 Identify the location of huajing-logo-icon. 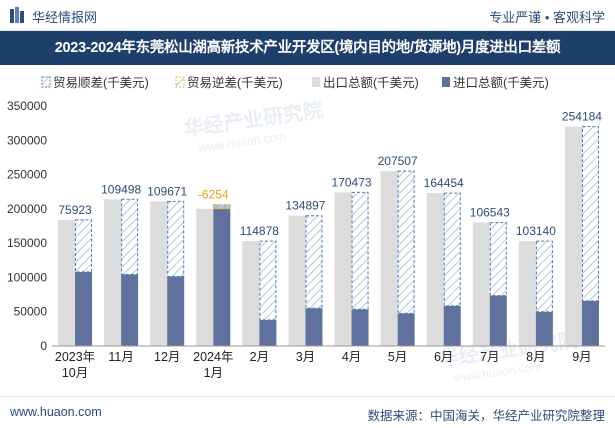
(17, 15).